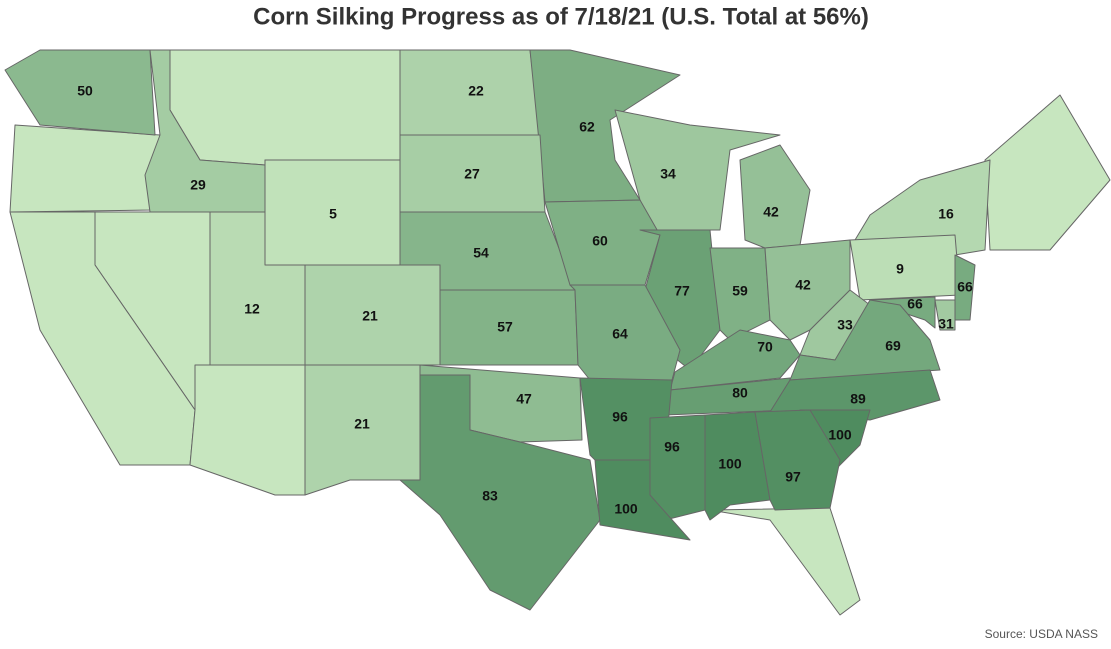 The width and height of the screenshot is (1111, 649). Describe the element at coordinates (668, 174) in the screenshot. I see `state-label: 34` at that location.